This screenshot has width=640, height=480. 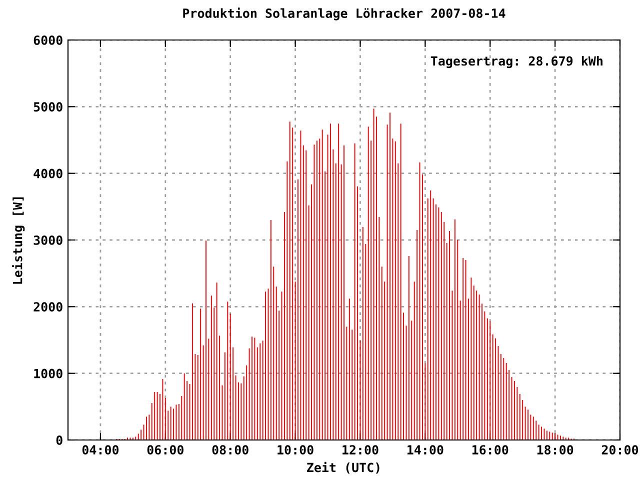 I want to click on y-tick-label: 0, so click(x=59, y=440).